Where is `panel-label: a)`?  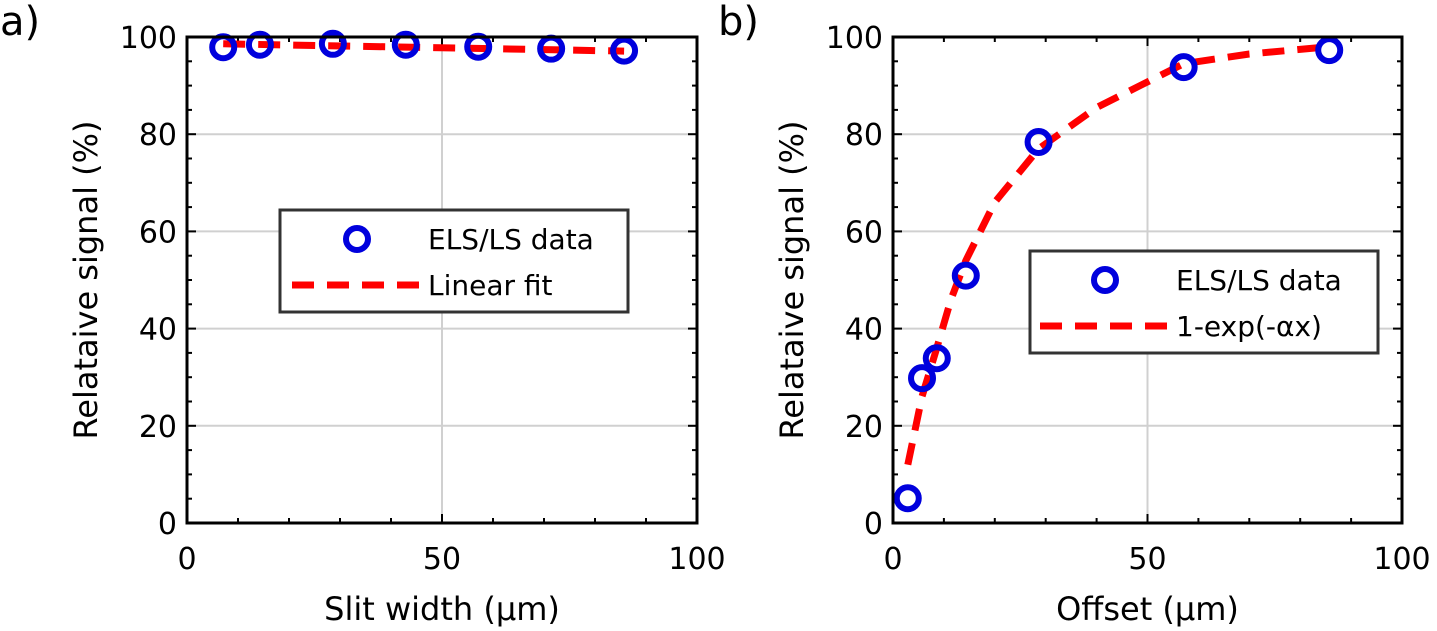
panel-label: a) is located at coordinates (20, 22).